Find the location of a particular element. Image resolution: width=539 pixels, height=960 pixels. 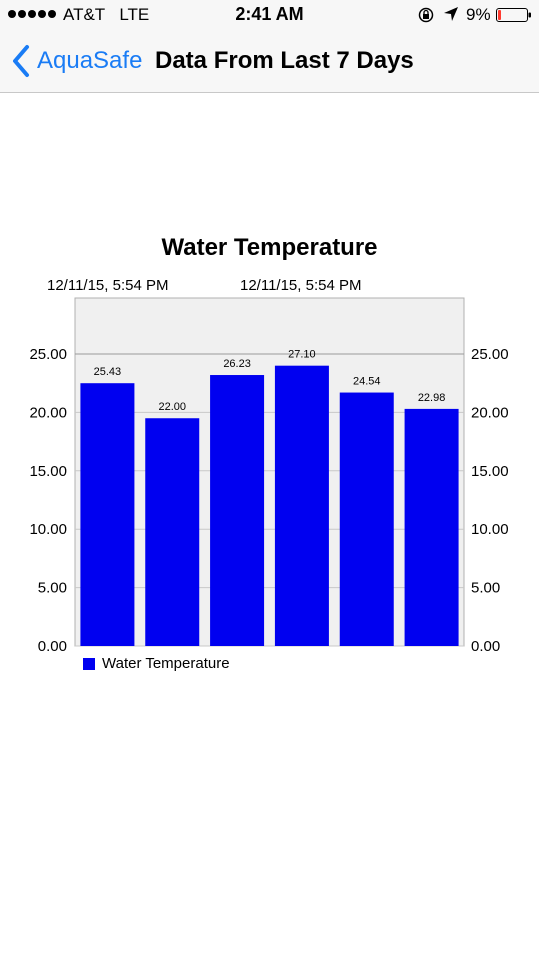

status-time: 2:41 AM is located at coordinates (269, 14).